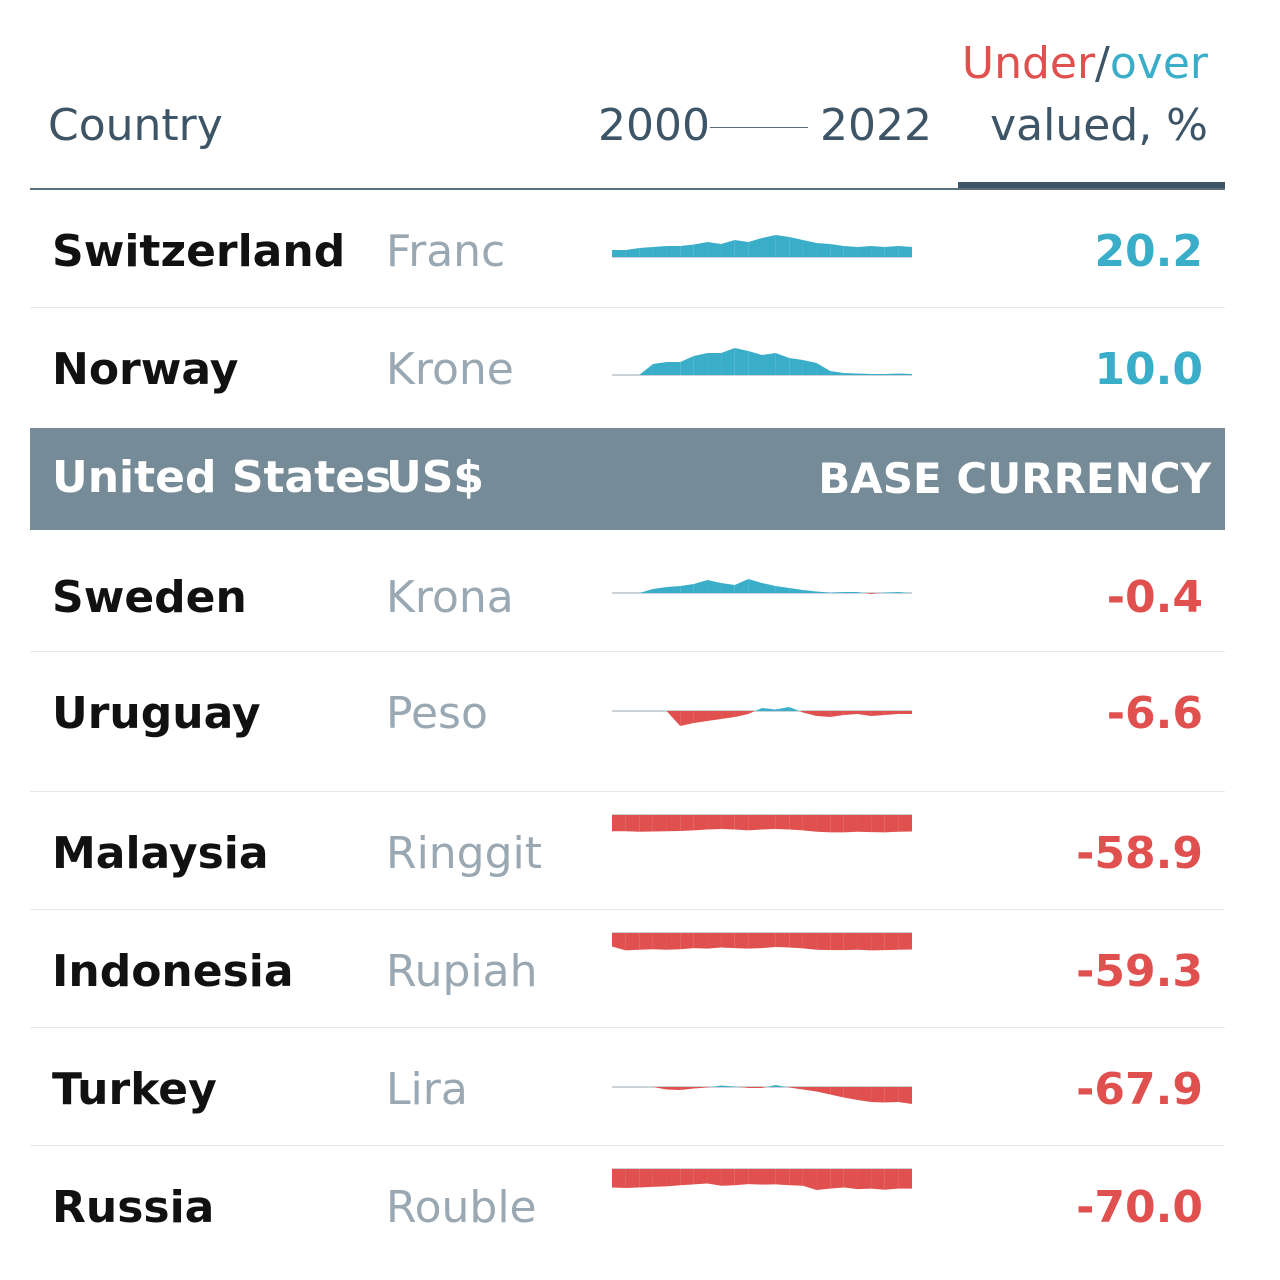  Describe the element at coordinates (1099, 125) in the screenshot. I see `column-header-valued: valued, %` at that location.